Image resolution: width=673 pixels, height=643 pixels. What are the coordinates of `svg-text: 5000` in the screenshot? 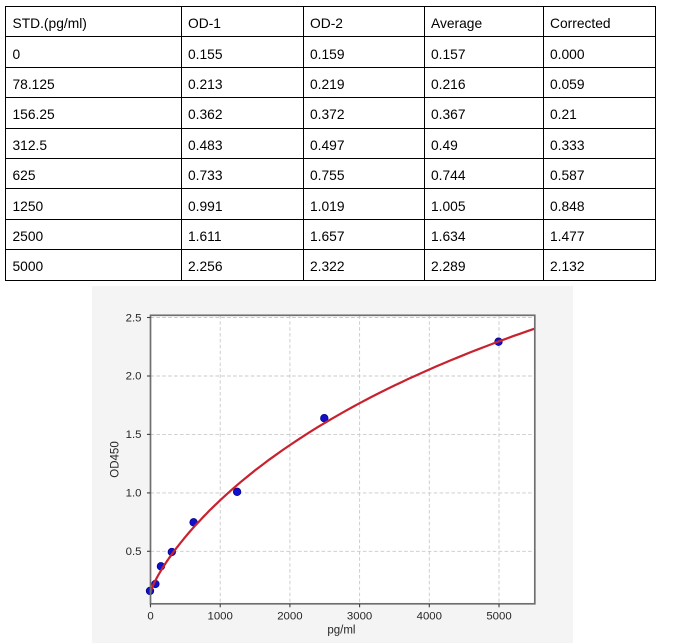 It's located at (499, 616).